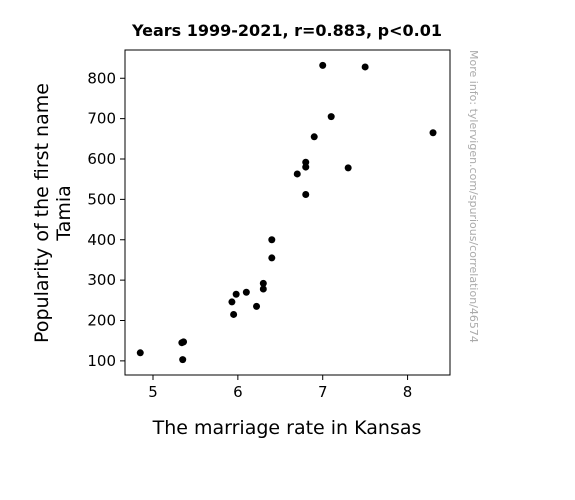  Describe the element at coordinates (408, 392) in the screenshot. I see `x-tick-label: 8` at that location.